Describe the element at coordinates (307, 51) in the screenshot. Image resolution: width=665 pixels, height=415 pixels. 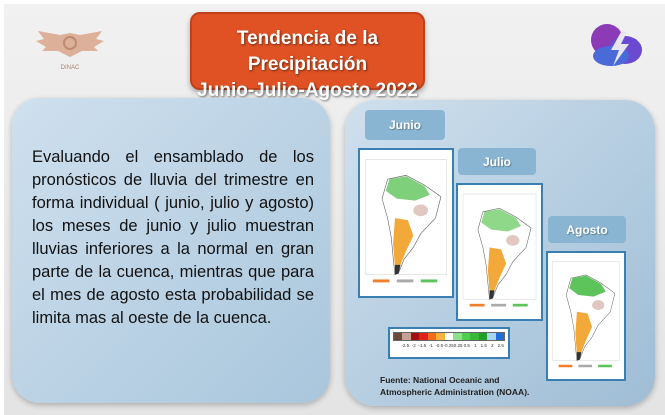
I see `title-line-1: Tendencia de la Precipitación` at that location.